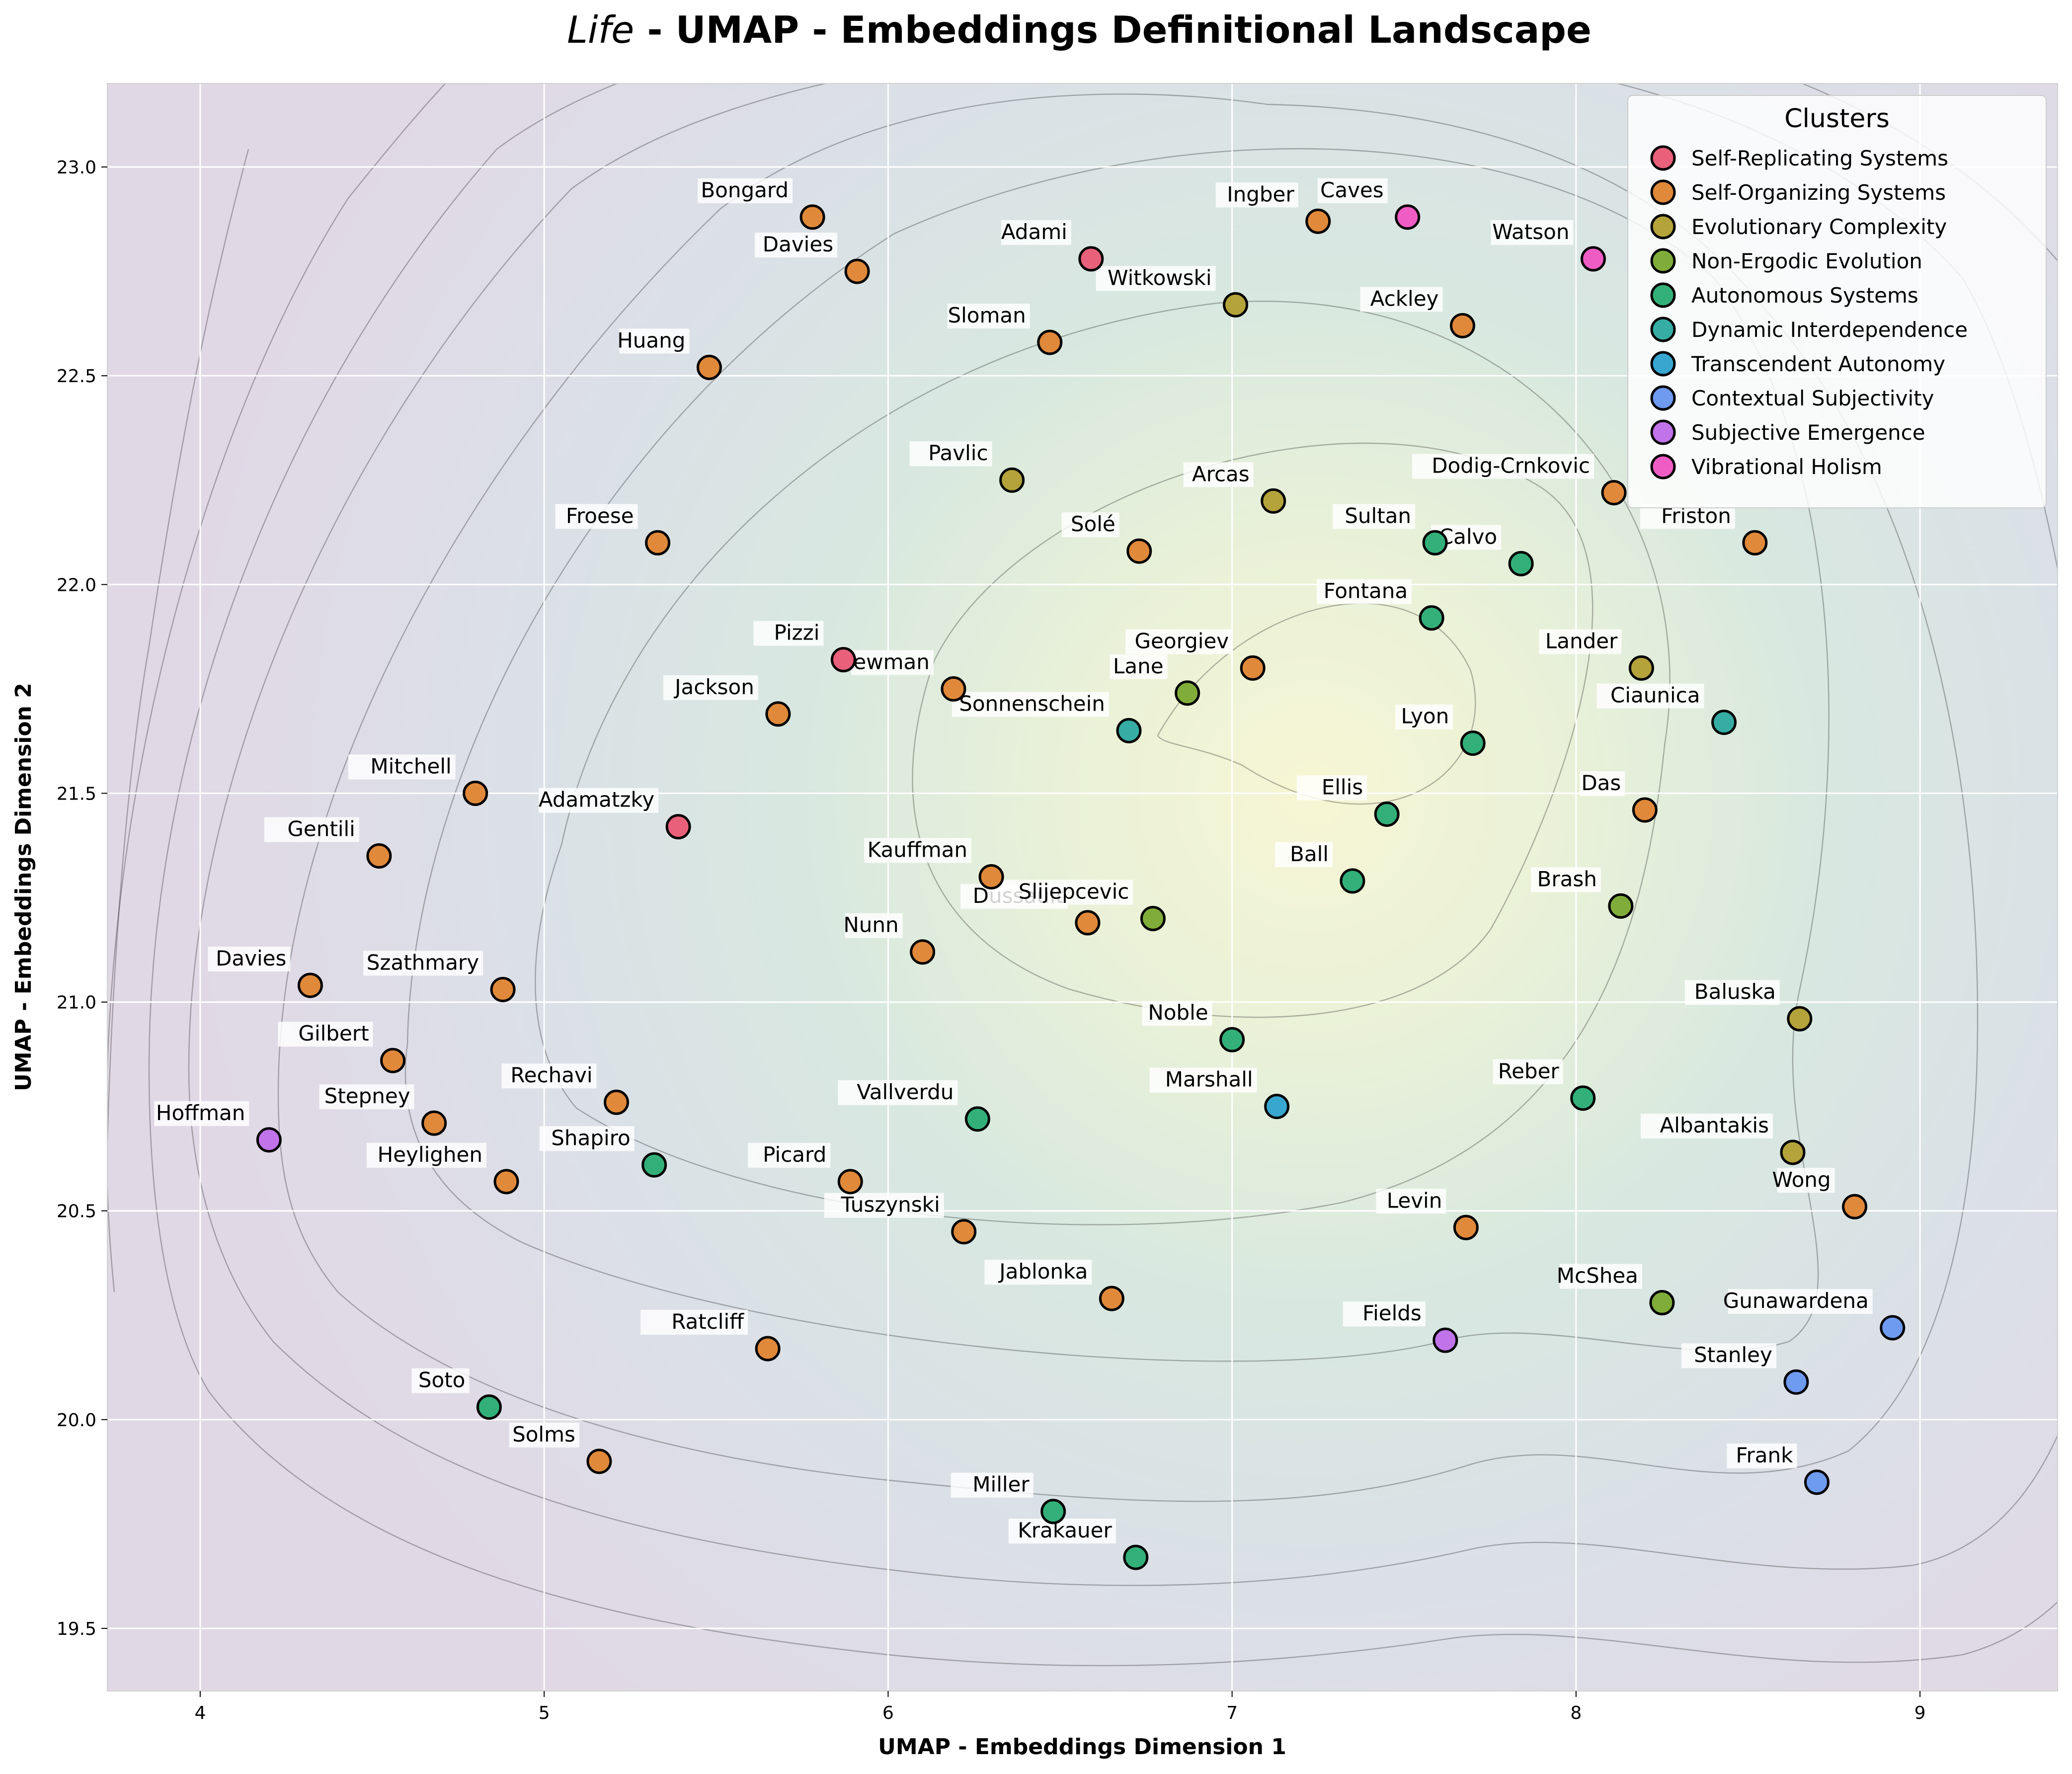  Describe the element at coordinates (1766, 467) in the screenshot. I see `legend-entry: Vibrational Holism` at that location.